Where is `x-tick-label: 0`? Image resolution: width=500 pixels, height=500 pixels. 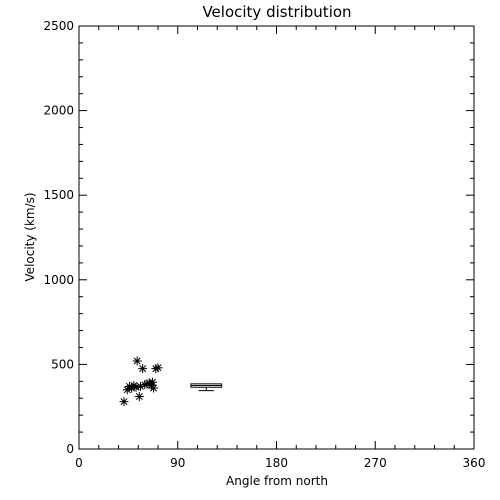
x-tick-label: 0 is located at coordinates (79, 463).